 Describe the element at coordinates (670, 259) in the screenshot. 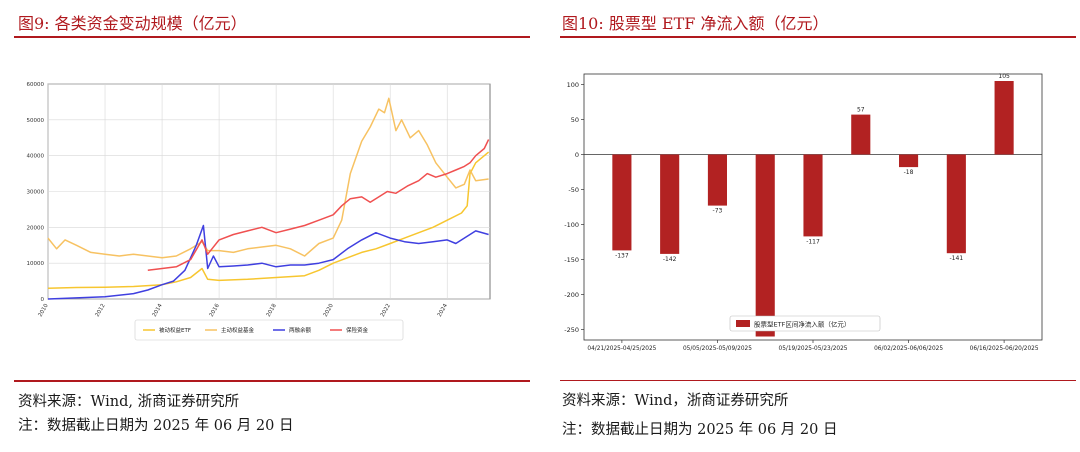

I see `bar-value-label-1: -142` at that location.